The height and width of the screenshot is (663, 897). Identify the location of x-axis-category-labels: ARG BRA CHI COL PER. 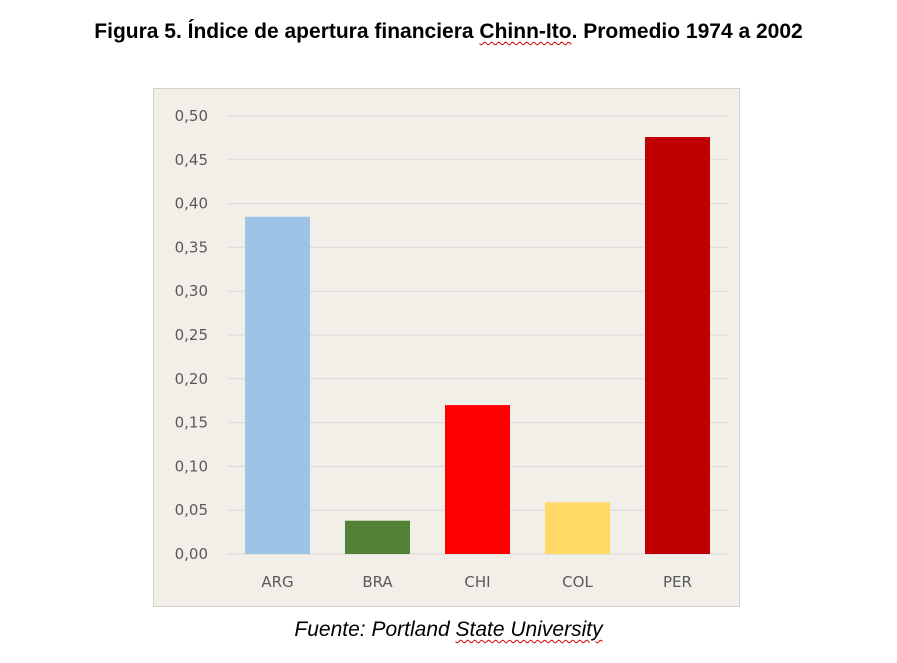
(476, 582).